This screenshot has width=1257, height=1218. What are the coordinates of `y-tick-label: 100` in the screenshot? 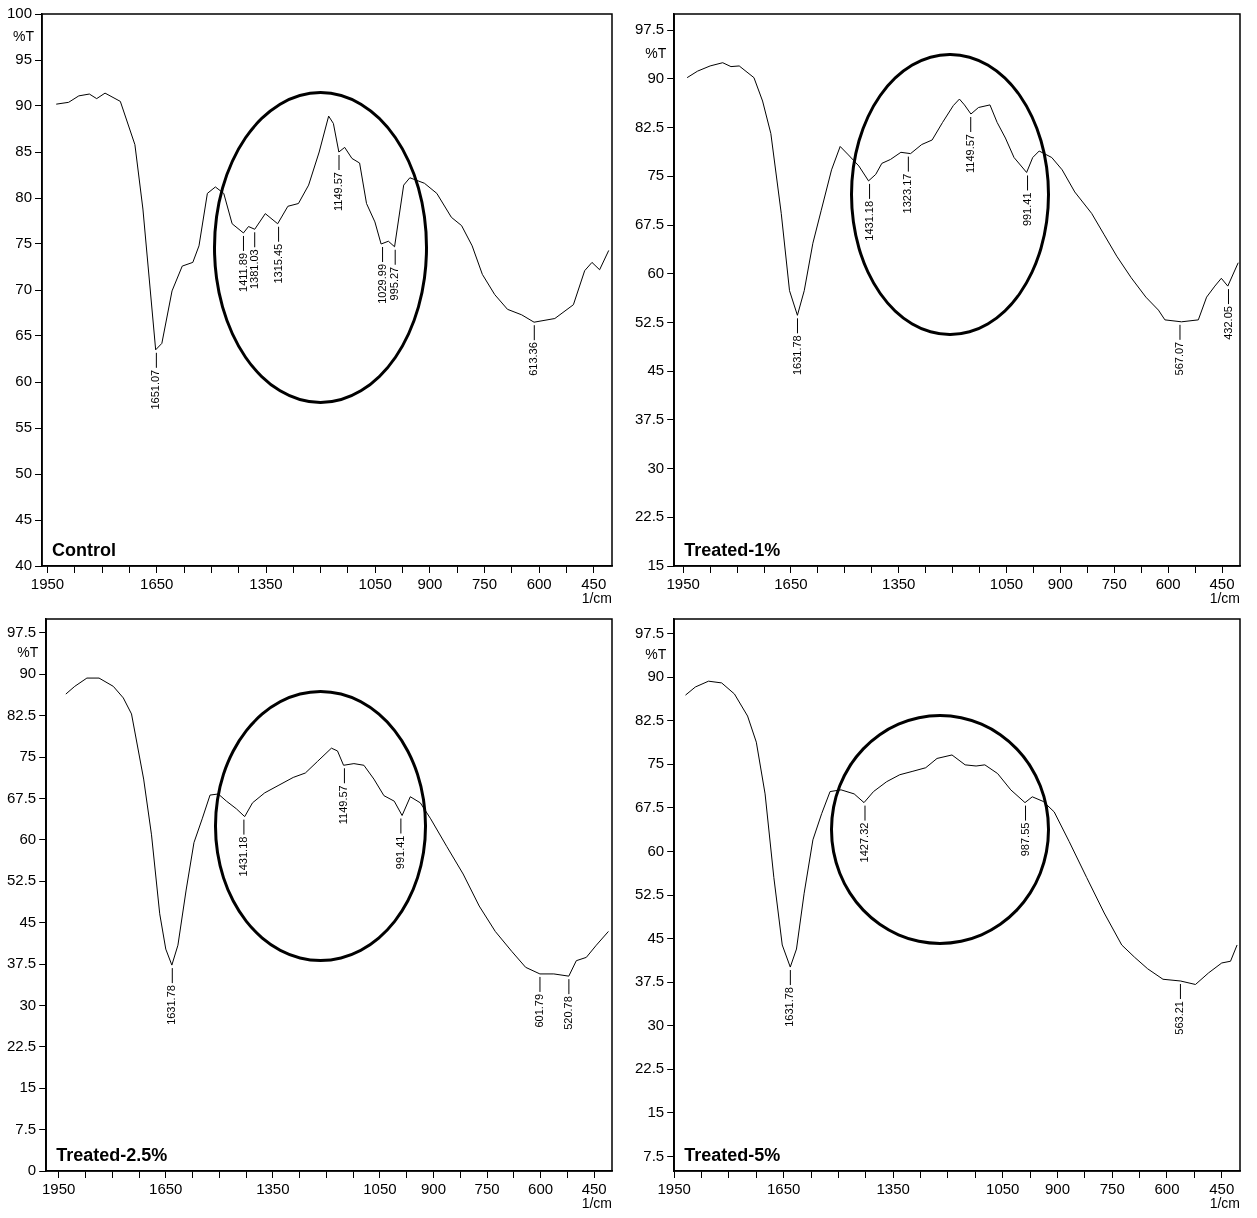 It's located at (20, 13).